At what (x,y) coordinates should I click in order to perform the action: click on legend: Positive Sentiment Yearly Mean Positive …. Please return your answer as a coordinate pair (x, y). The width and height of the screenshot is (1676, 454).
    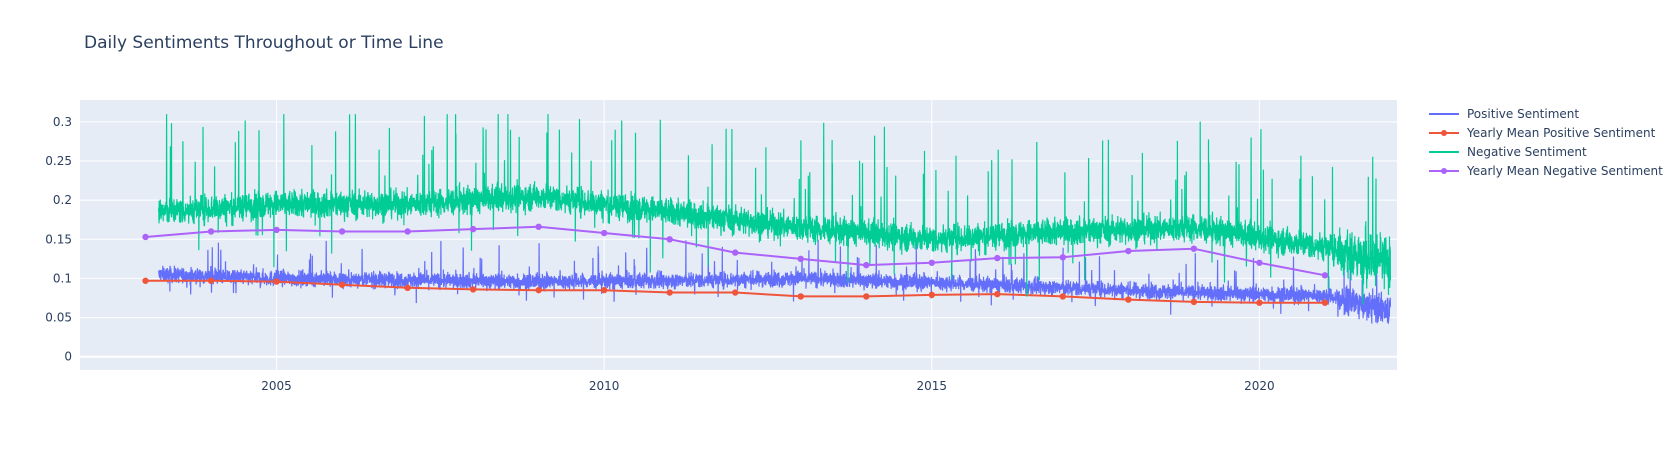
    Looking at the image, I should click on (1545, 142).